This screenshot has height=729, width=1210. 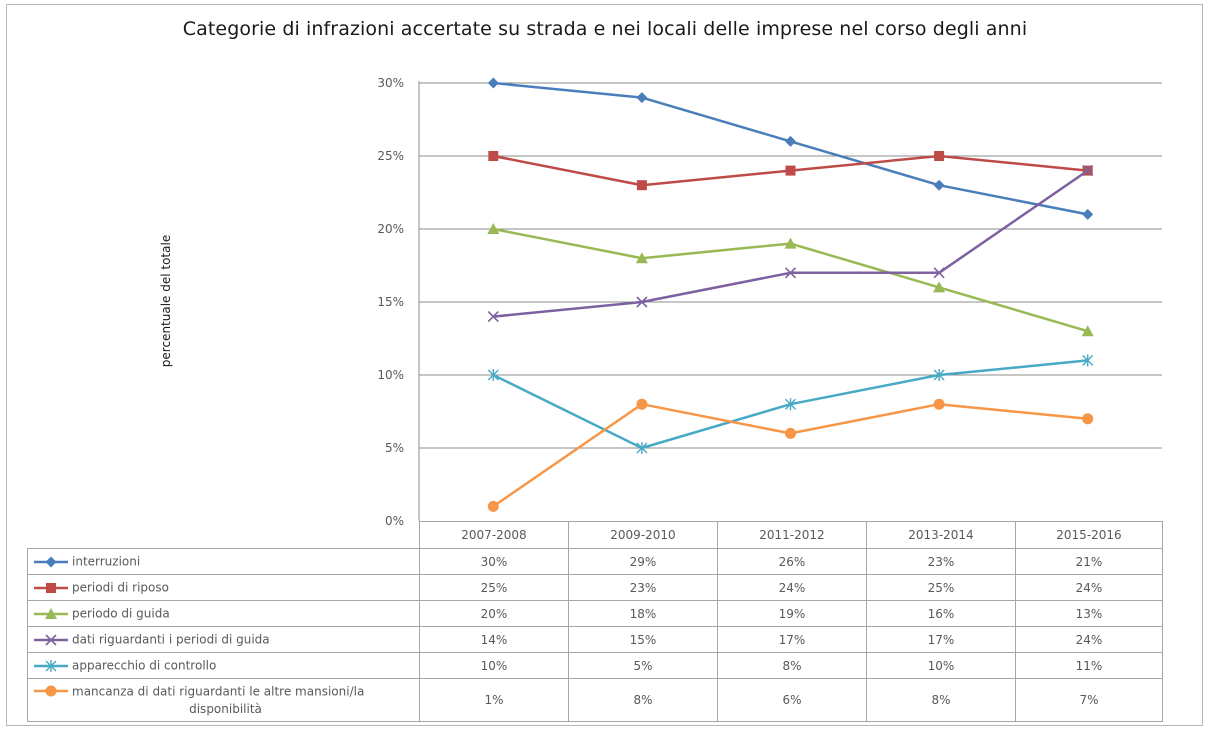 I want to click on data-label: 14%, so click(x=494, y=639).